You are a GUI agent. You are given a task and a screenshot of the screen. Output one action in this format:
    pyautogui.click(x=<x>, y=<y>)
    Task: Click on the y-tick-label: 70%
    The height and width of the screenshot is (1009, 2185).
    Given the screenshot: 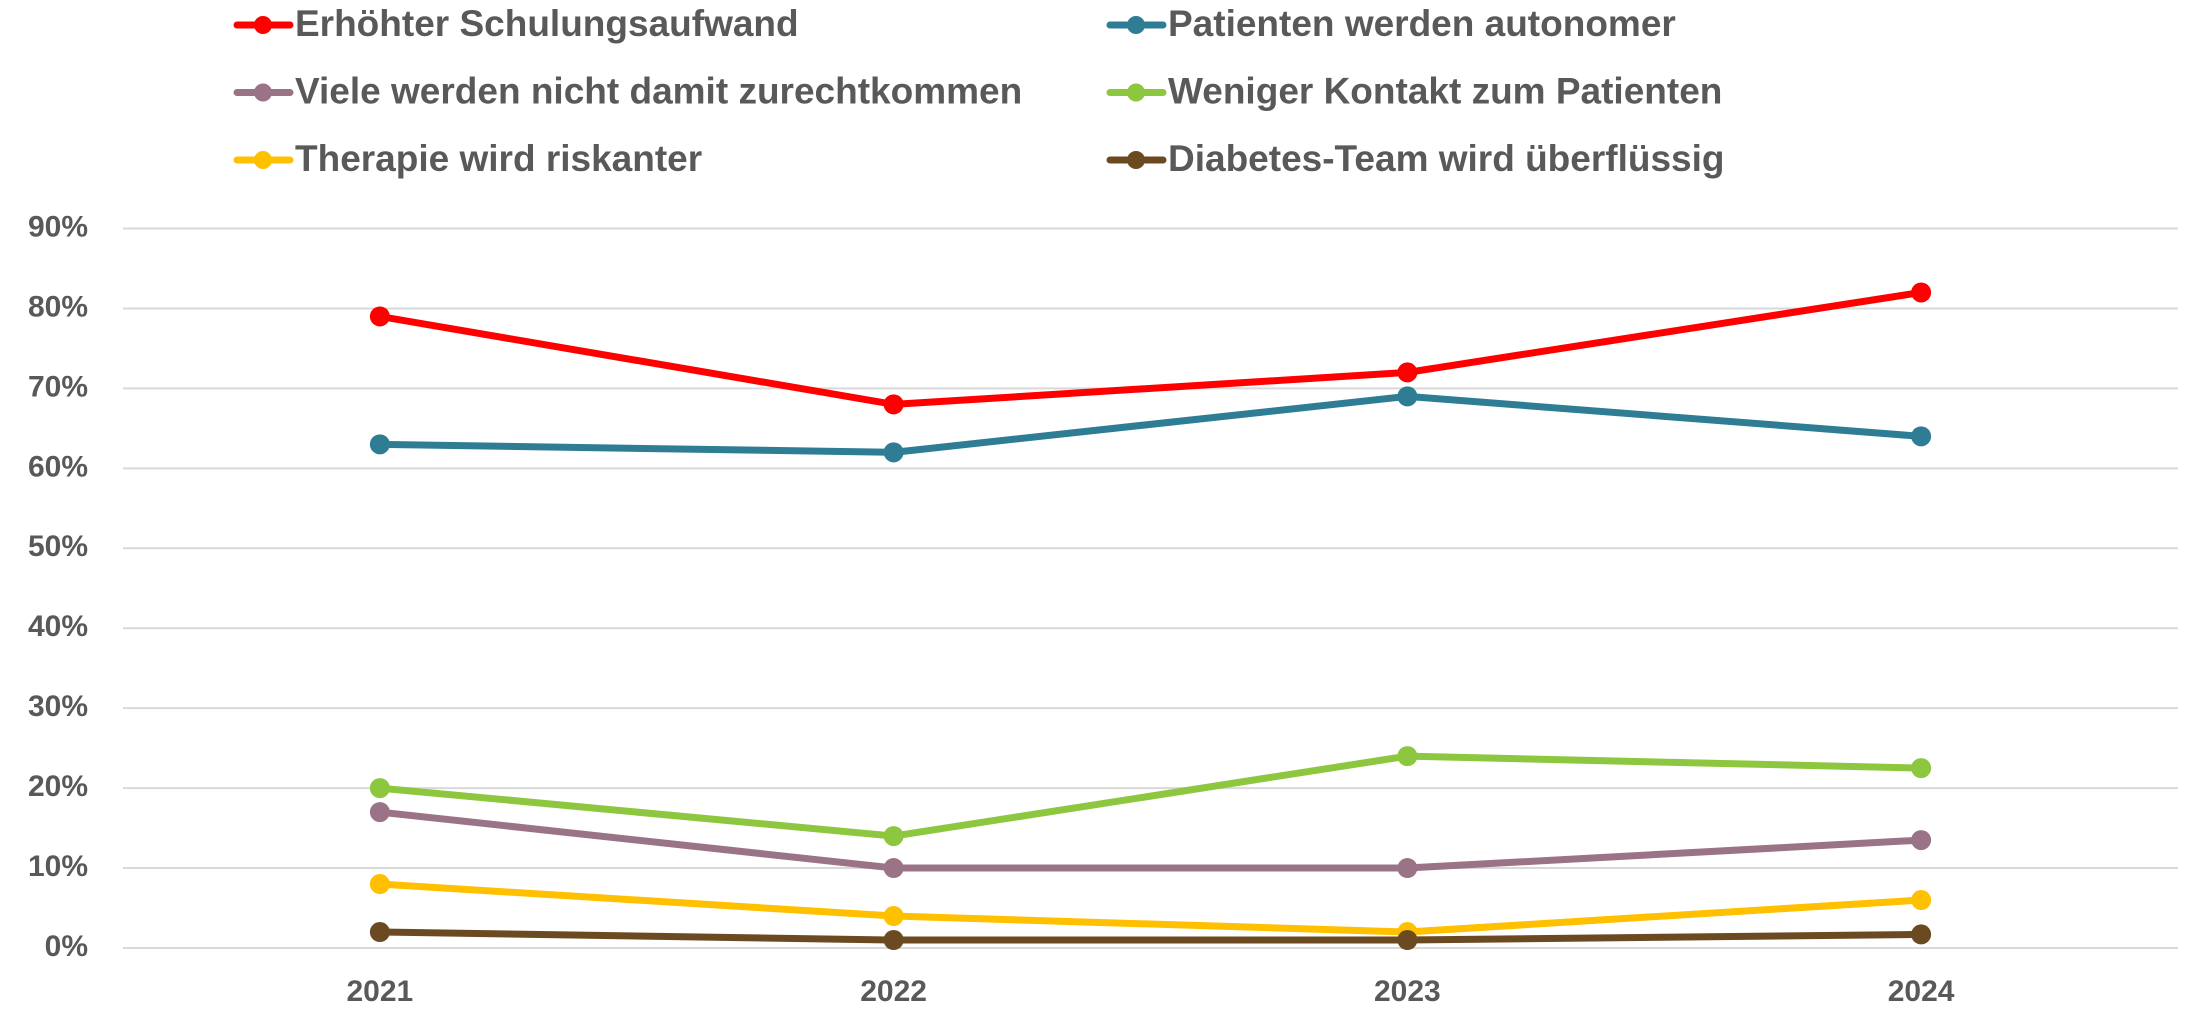 What is the action you would take?
    pyautogui.click(x=58, y=386)
    